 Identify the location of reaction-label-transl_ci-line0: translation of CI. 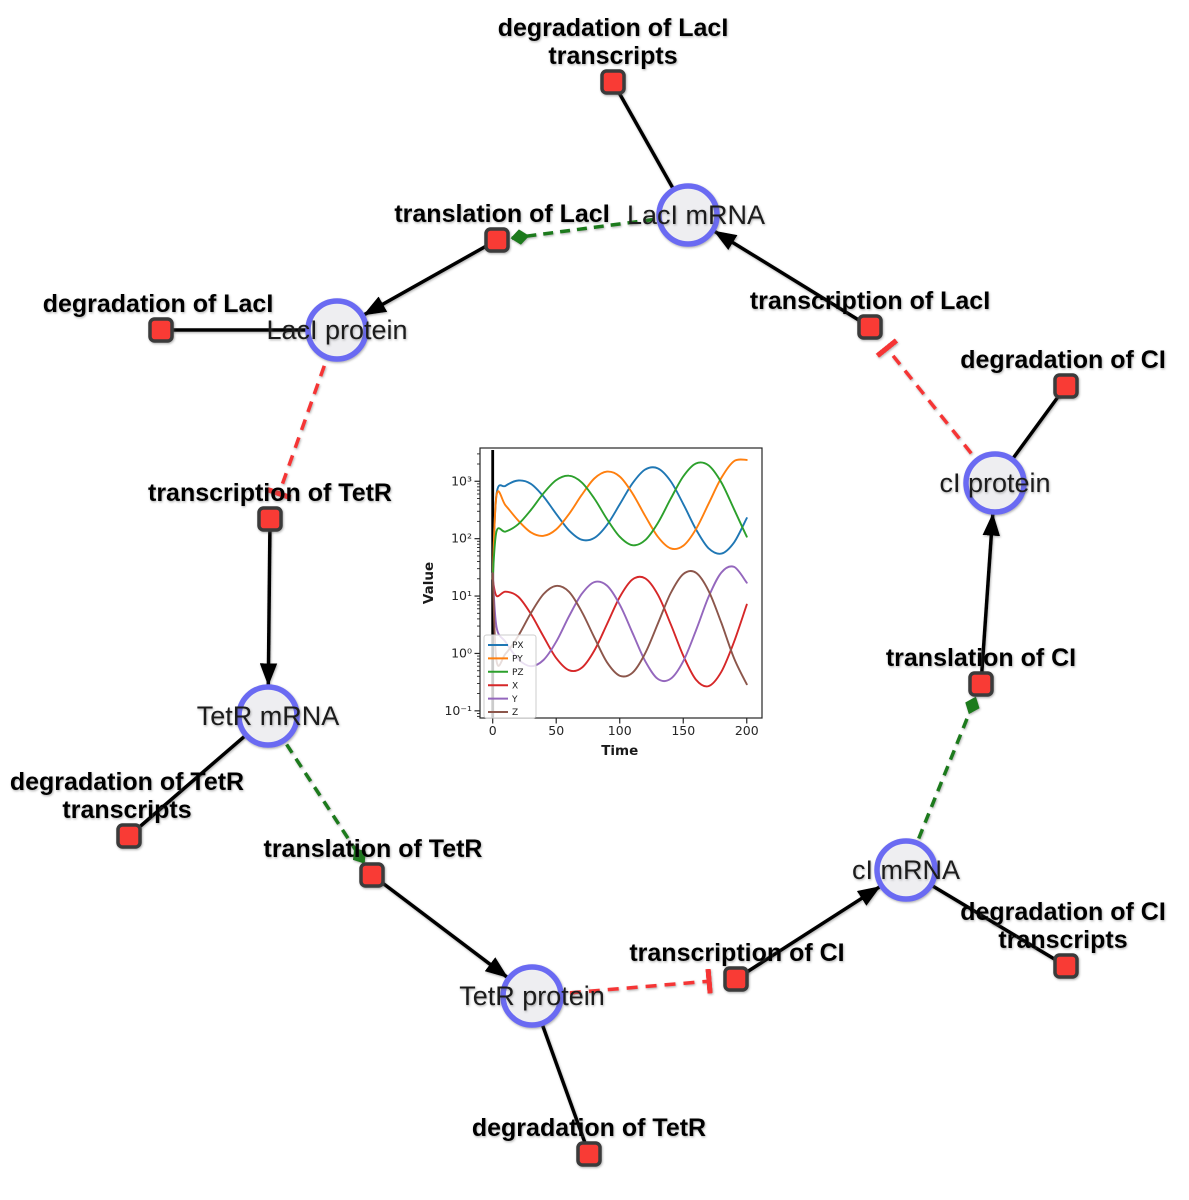
(981, 658).